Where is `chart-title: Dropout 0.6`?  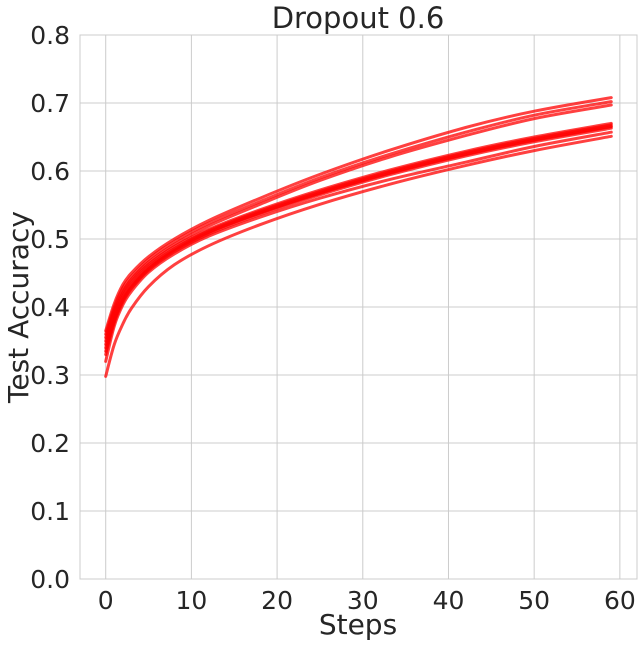
chart-title: Dropout 0.6 is located at coordinates (358, 18).